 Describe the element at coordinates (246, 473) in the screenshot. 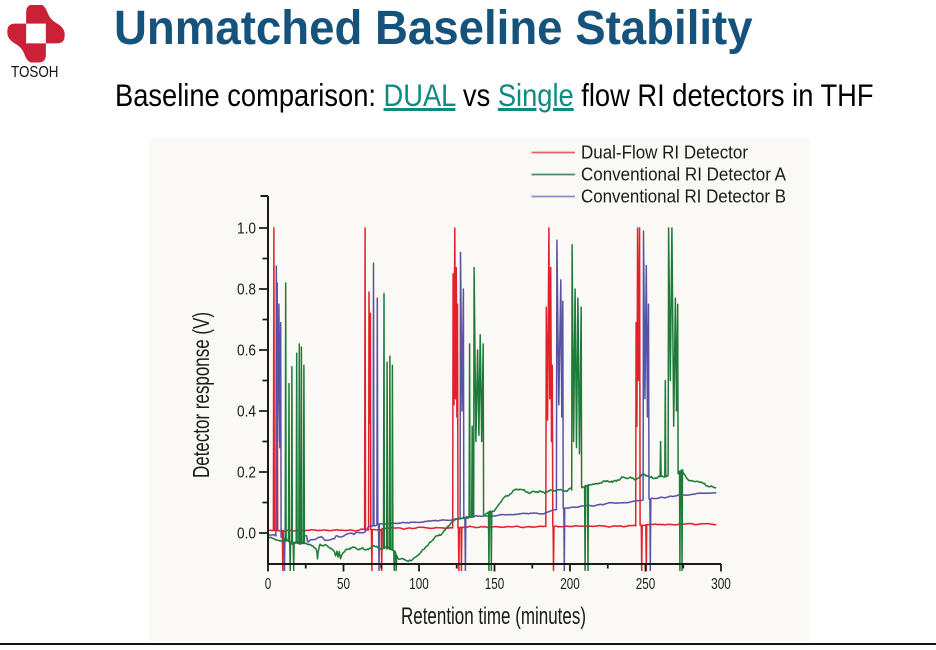

I see `svg-text: 0.2` at that location.